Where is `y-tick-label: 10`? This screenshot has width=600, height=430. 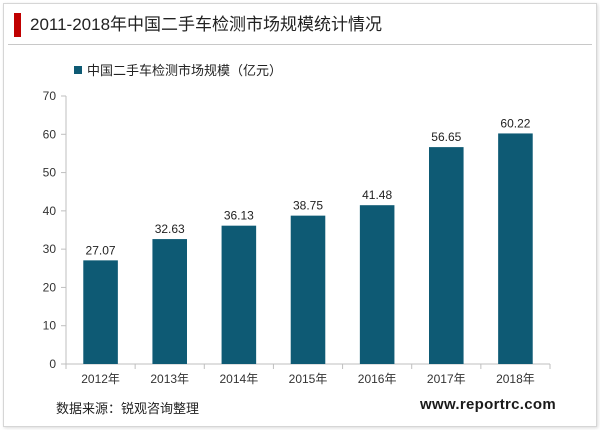 y-tick-label: 10 is located at coordinates (50, 326).